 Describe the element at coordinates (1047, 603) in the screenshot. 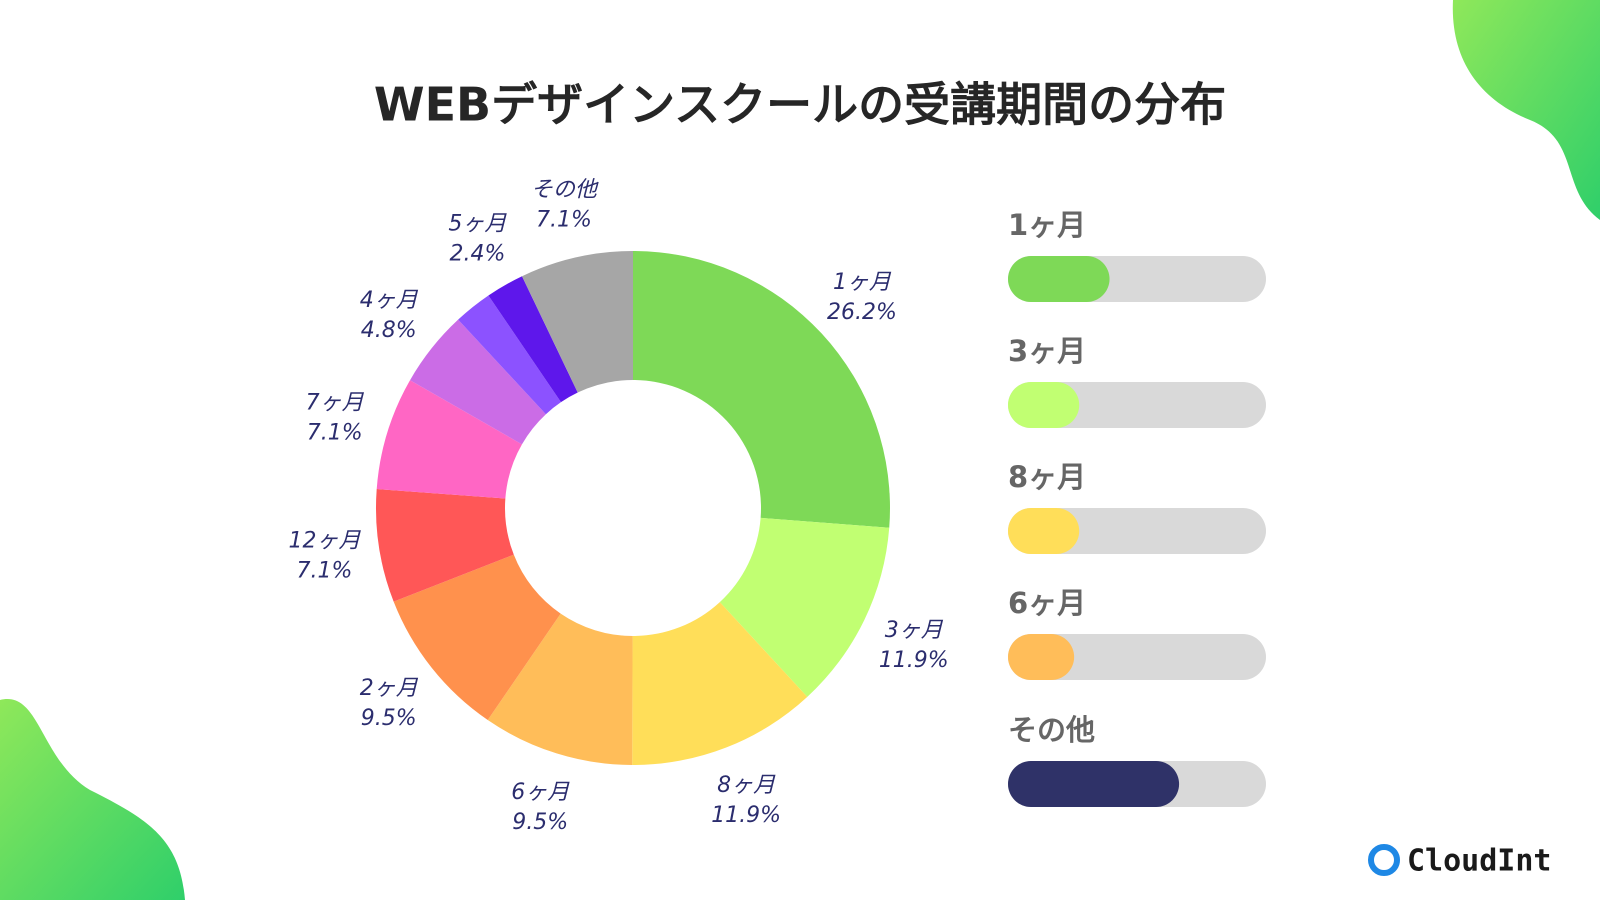

I see `bar-label: 6ヶ月` at that location.